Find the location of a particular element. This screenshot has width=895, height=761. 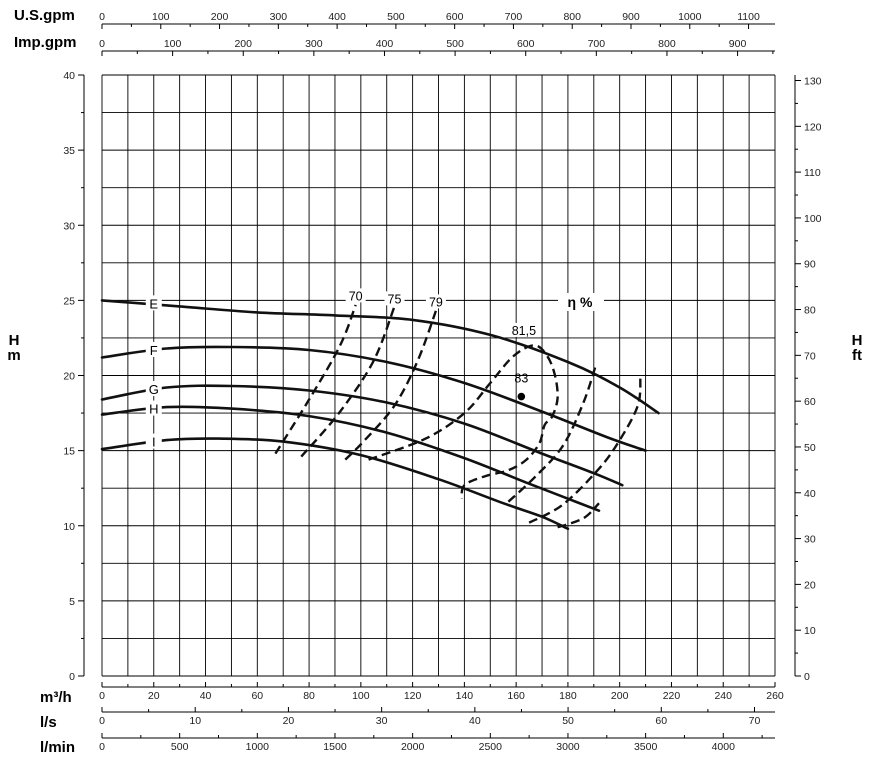

ls-axis-tick-label: 10 is located at coordinates (195, 721).